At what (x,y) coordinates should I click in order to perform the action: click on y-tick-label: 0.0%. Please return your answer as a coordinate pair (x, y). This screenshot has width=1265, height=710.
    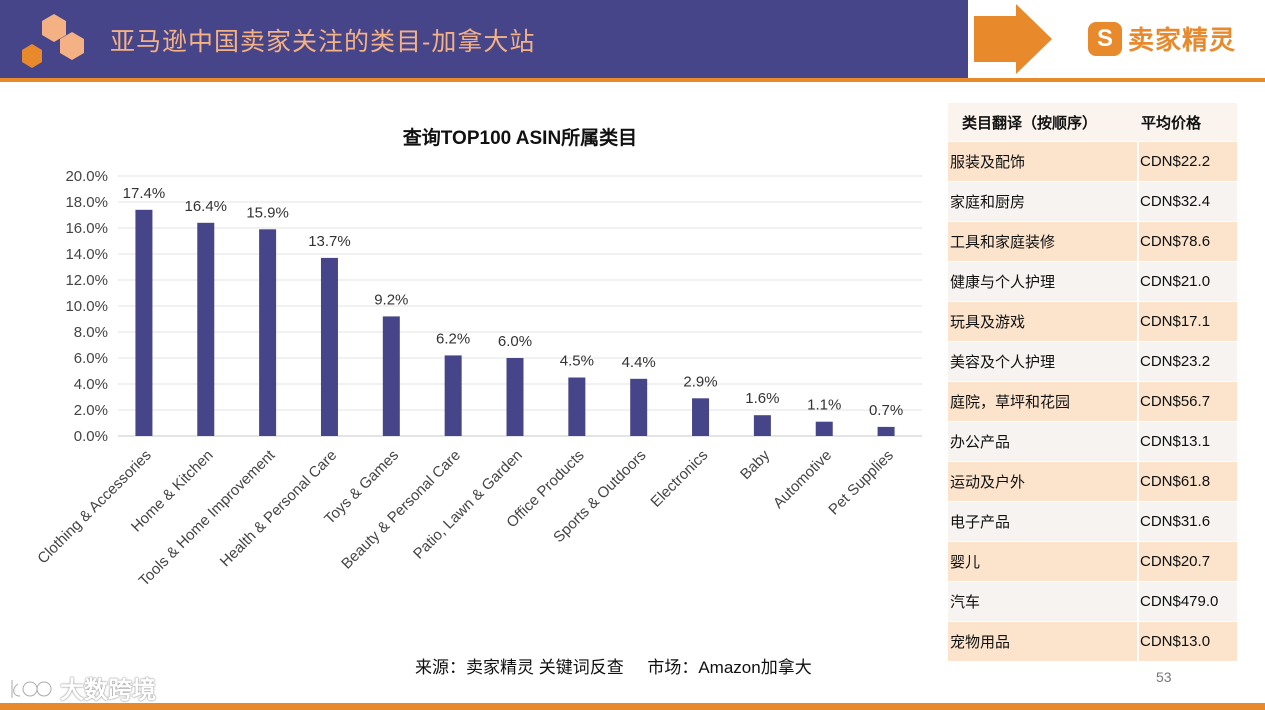
    Looking at the image, I should click on (91, 436).